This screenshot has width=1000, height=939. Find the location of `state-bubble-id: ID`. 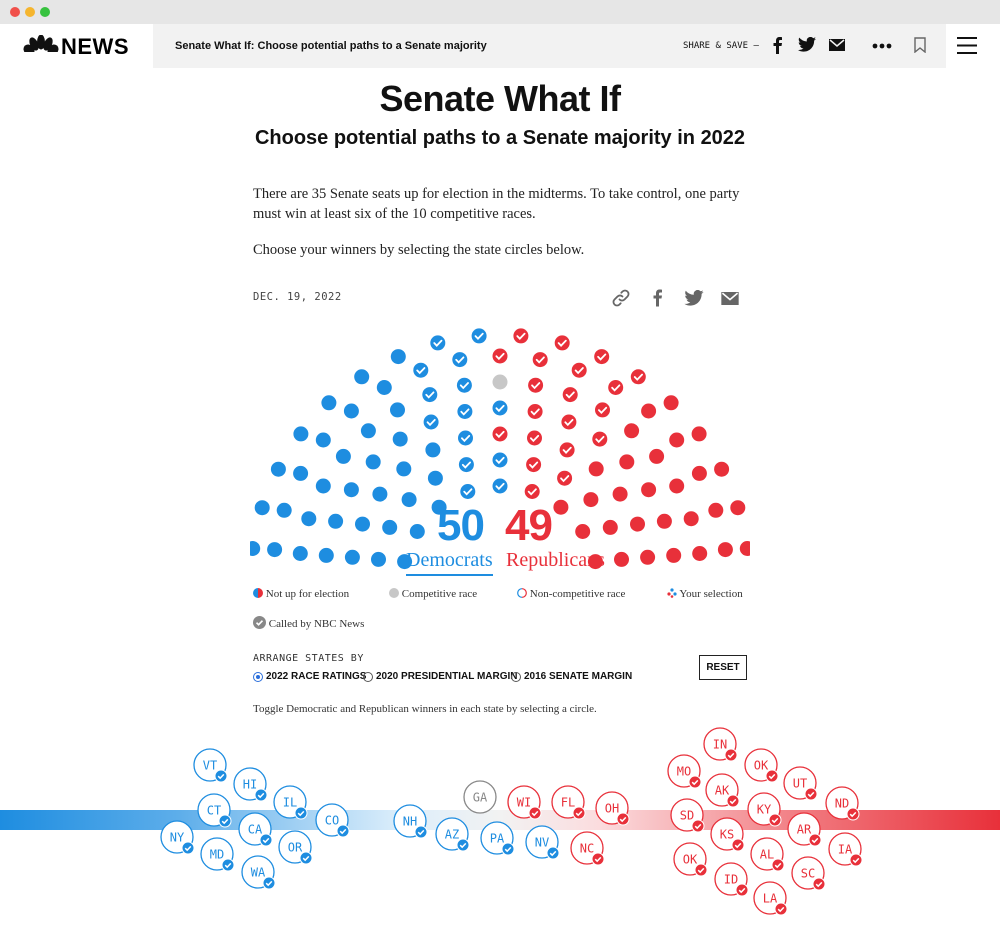

state-bubble-id: ID is located at coordinates (731, 879).